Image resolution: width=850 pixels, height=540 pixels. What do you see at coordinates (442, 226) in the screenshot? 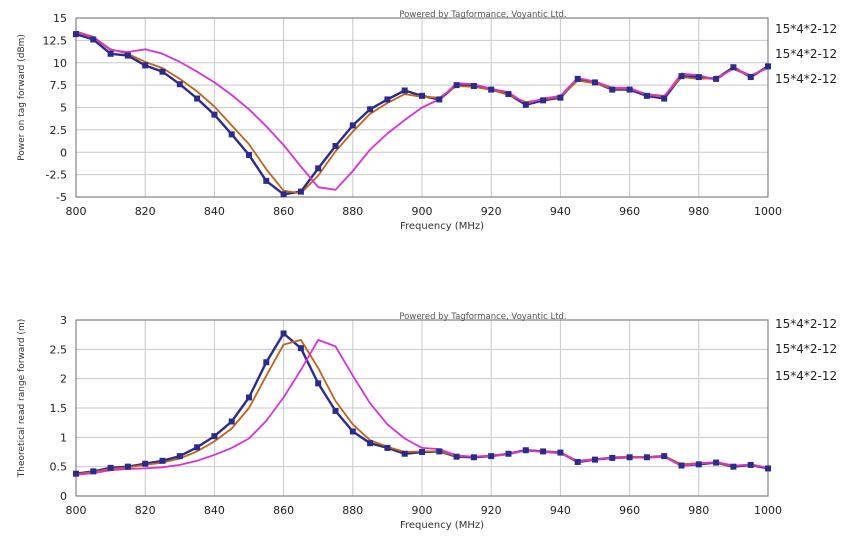
I see `top-x-axis-label: Frequency (MHz)` at bounding box center [442, 226].